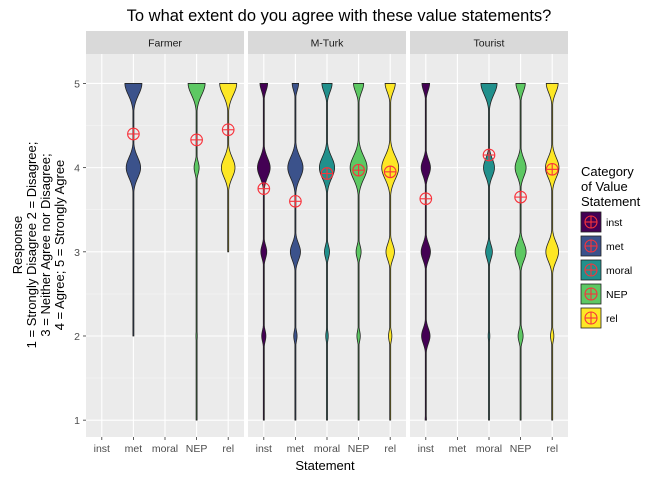 Image resolution: width=672 pixels, height=480 pixels. Describe the element at coordinates (59, 245) in the screenshot. I see `y-axis-title-line: 4 = Agree; 5 = Strongly Agree` at that location.